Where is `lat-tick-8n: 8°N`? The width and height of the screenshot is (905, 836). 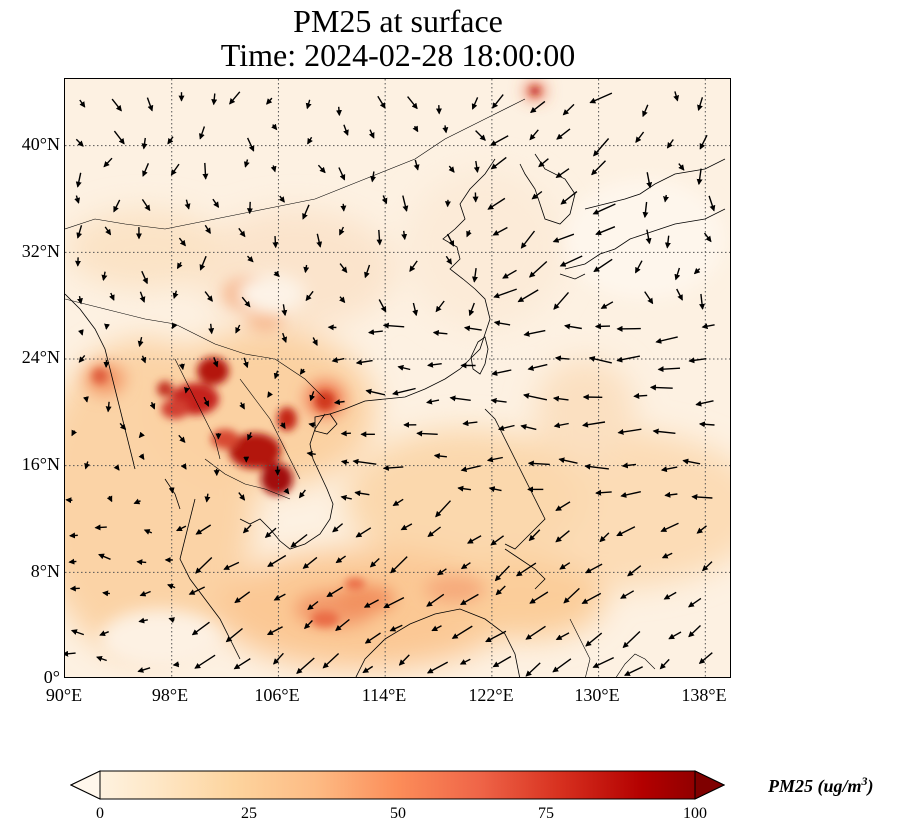 lat-tick-8n: 8°N is located at coordinates (45, 571).